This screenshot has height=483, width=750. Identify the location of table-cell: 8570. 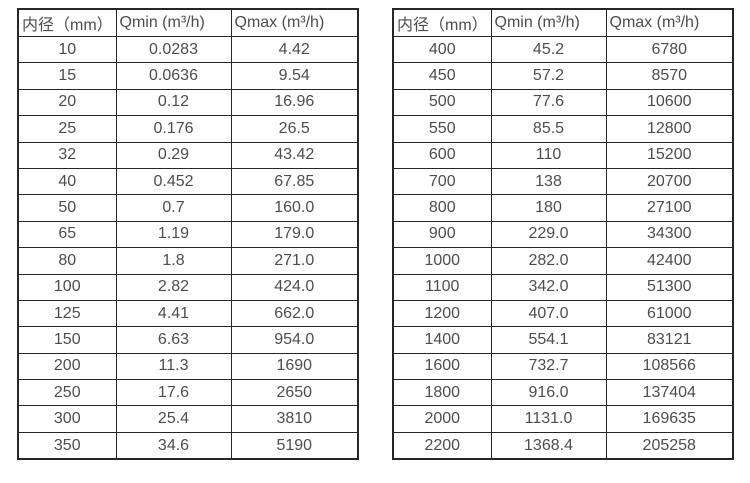
(669, 76).